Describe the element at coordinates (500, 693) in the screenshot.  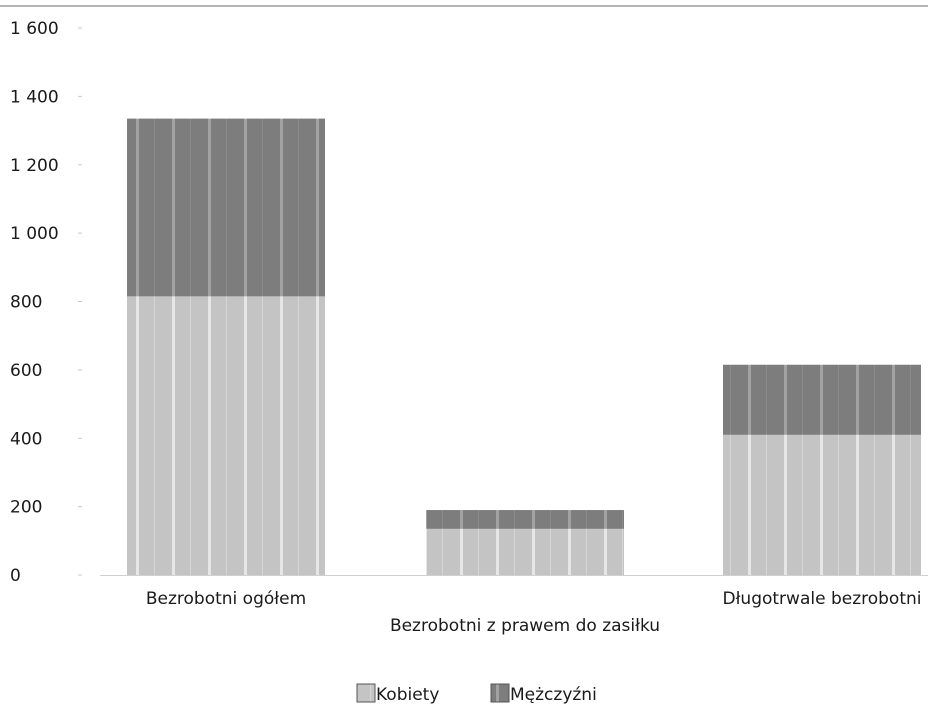
I see `legend-swatch-mezczyzni` at that location.